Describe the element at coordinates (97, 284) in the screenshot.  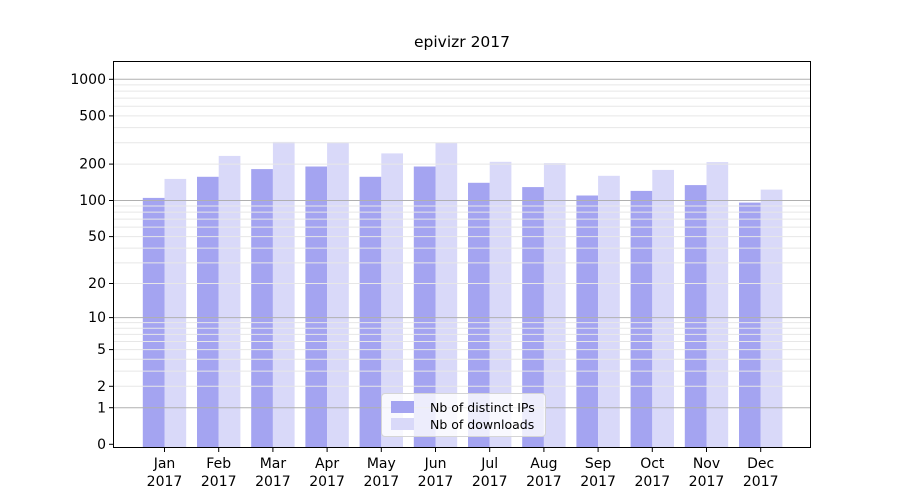
I see `y-tick-label: 20` at that location.